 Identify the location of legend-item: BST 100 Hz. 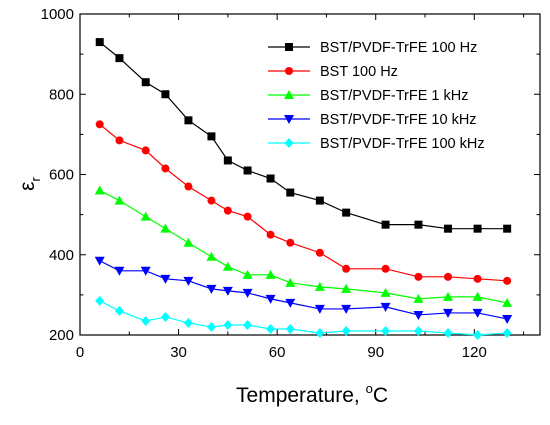
(333, 72).